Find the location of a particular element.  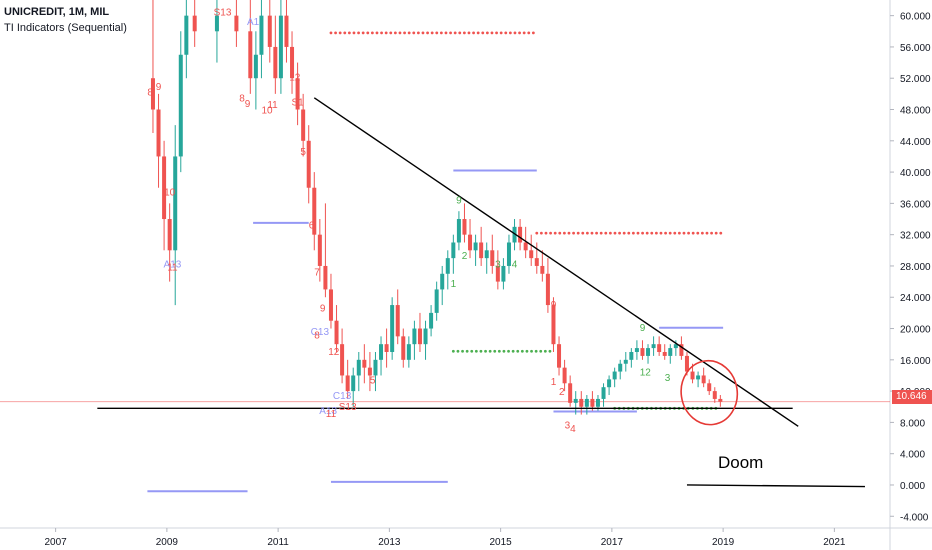

sequential-count-label: C13 is located at coordinates (320, 332).